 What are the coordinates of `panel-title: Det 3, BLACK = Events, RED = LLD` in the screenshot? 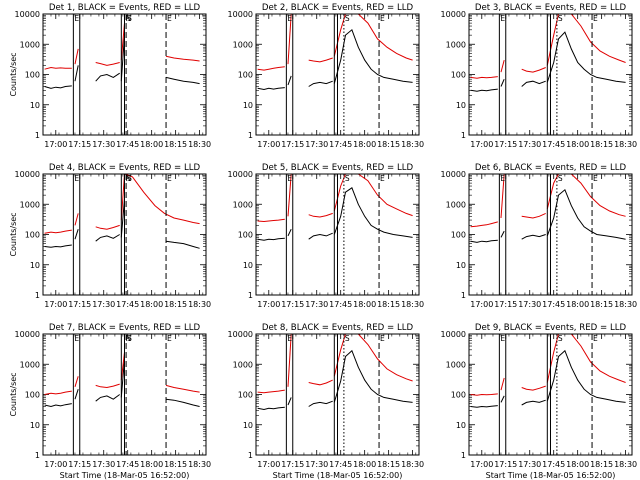 It's located at (551, 8).